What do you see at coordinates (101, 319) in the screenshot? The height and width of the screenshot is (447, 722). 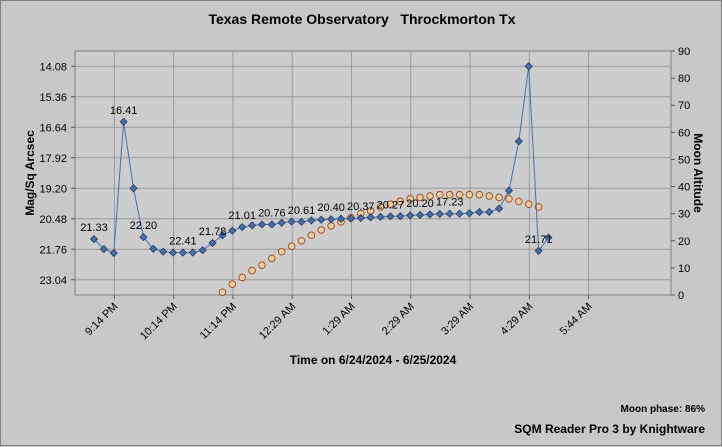 I see `x-tick-label: 9:14 PM` at bounding box center [101, 319].